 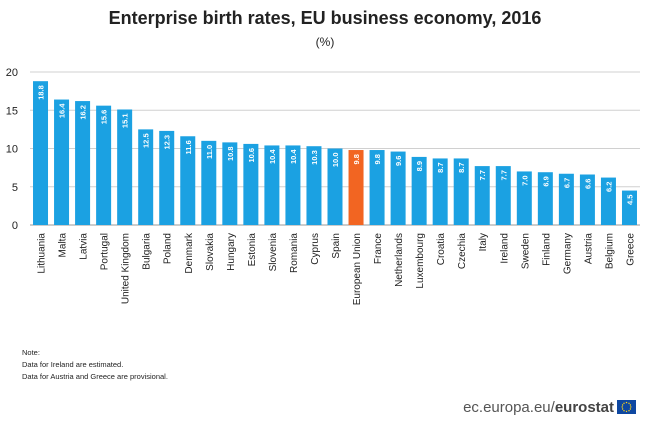 I want to click on footer-site: ec.europa.eu/, so click(x=509, y=407).